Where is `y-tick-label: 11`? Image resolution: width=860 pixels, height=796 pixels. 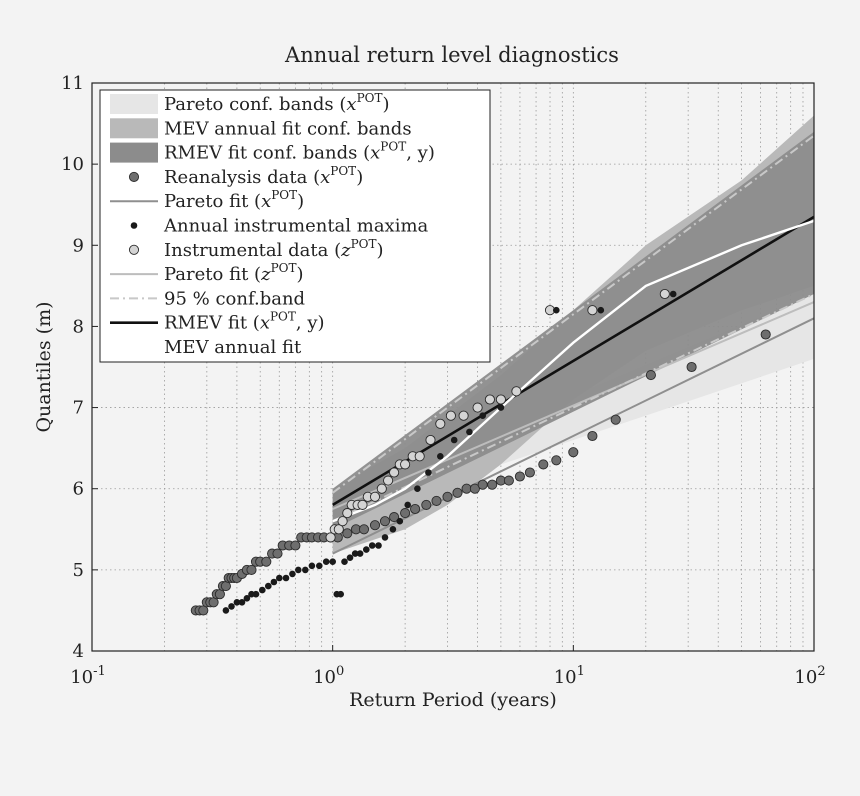 y-tick-label: 11 is located at coordinates (72, 83).